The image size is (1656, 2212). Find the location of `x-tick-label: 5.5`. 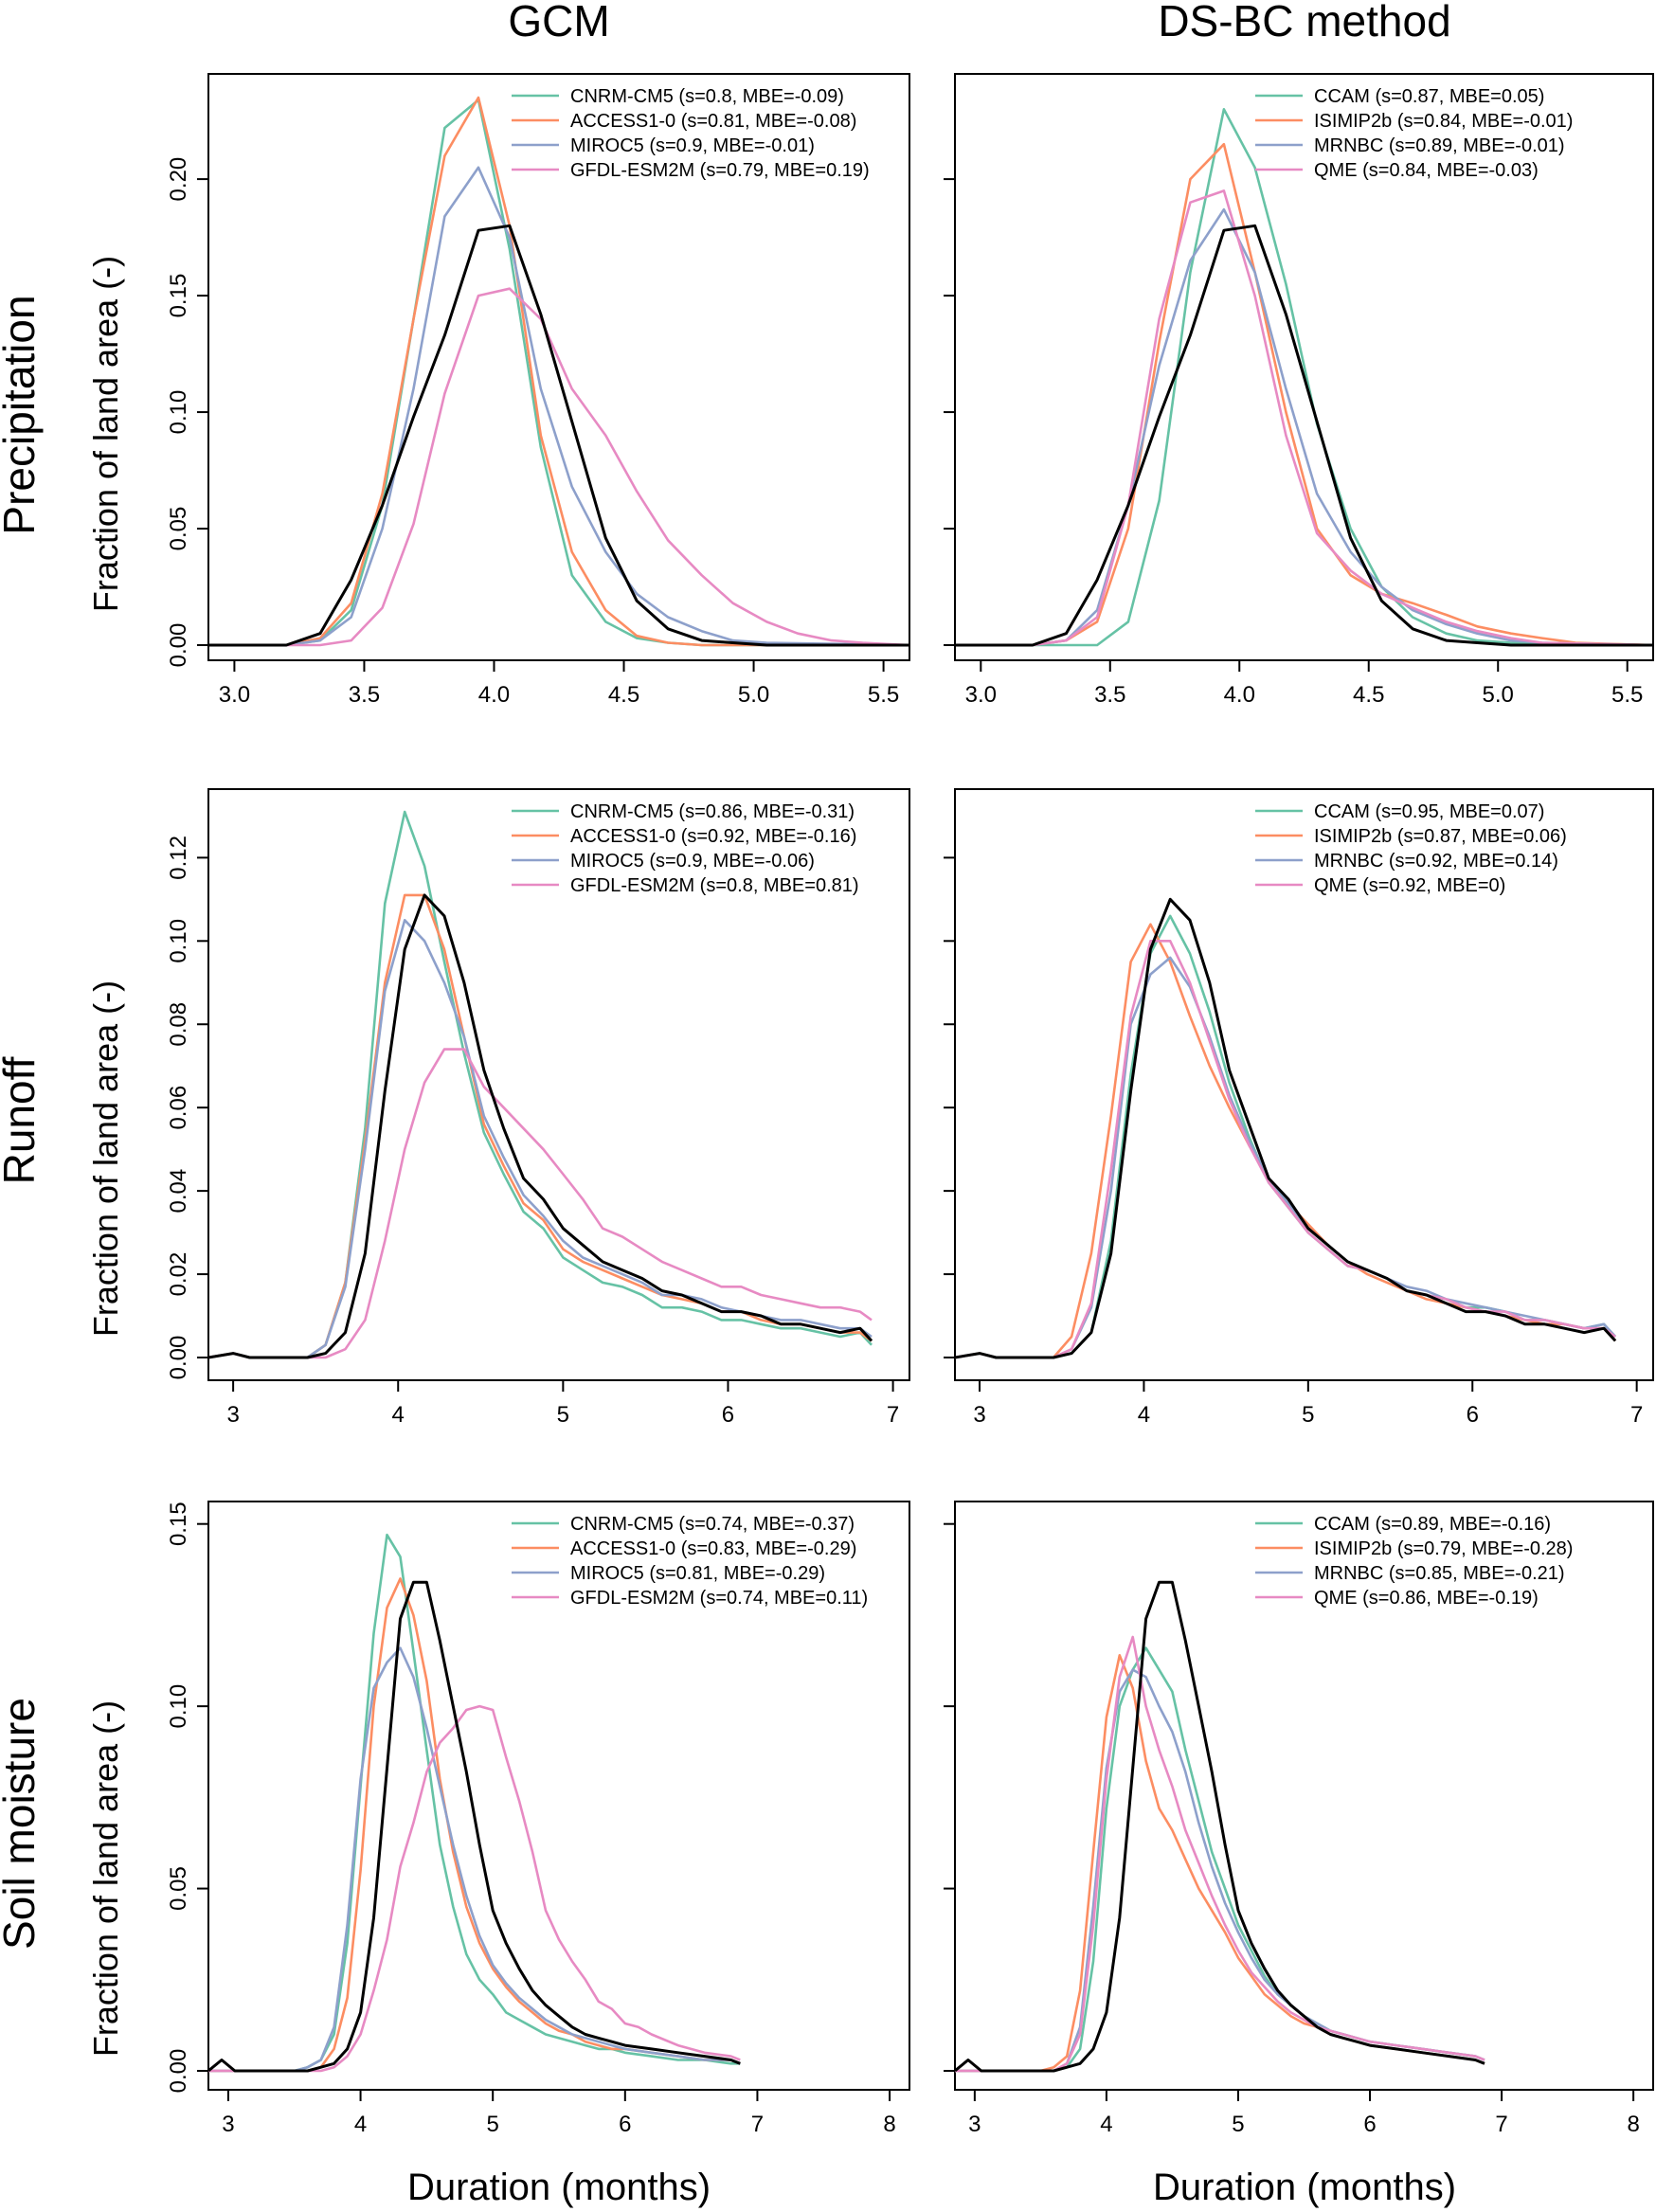

x-tick-label: 5.5 is located at coordinates (883, 695).